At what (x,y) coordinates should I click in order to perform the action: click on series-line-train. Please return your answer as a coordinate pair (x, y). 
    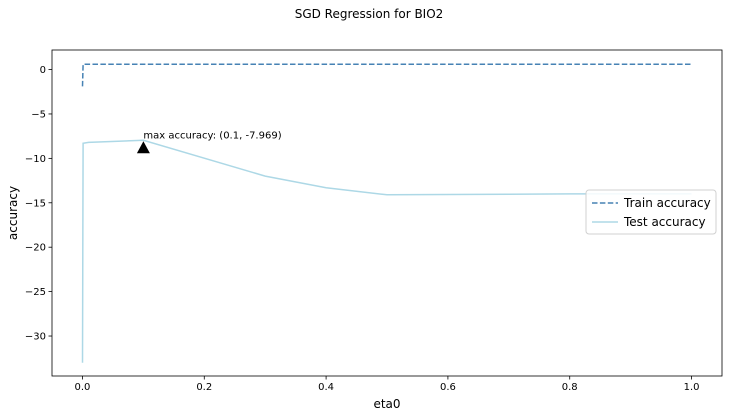
    Looking at the image, I should click on (386, 75).